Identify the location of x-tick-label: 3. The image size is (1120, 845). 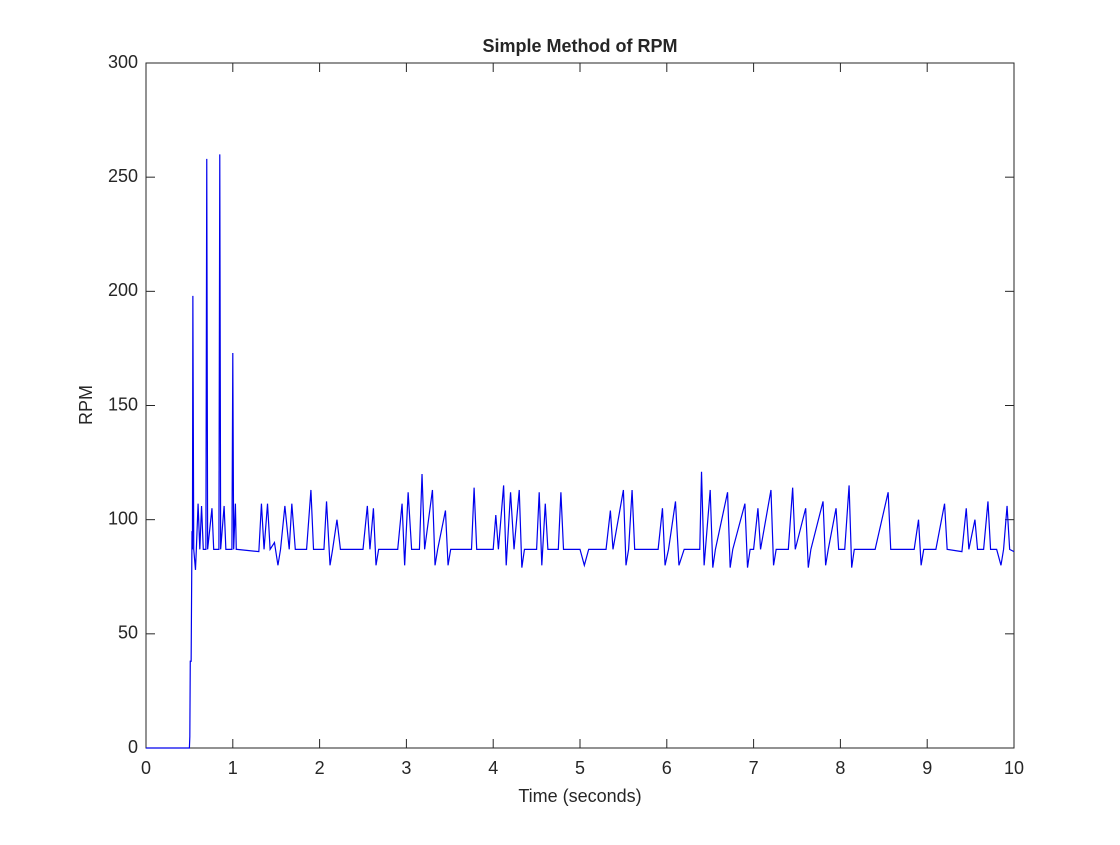
(406, 768).